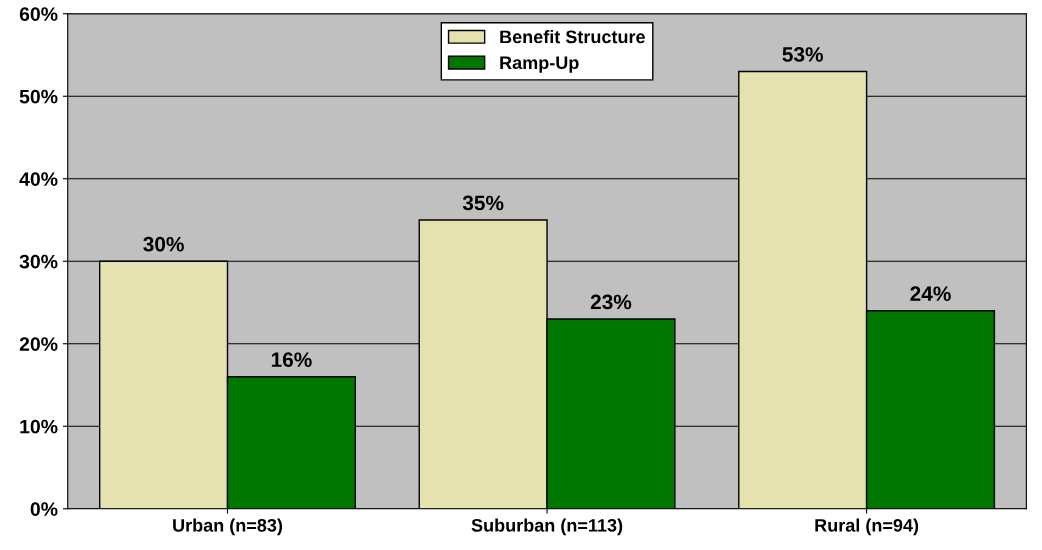 The width and height of the screenshot is (1042, 550). What do you see at coordinates (572, 37) in the screenshot?
I see `legend-label: Benefit Structure` at bounding box center [572, 37].